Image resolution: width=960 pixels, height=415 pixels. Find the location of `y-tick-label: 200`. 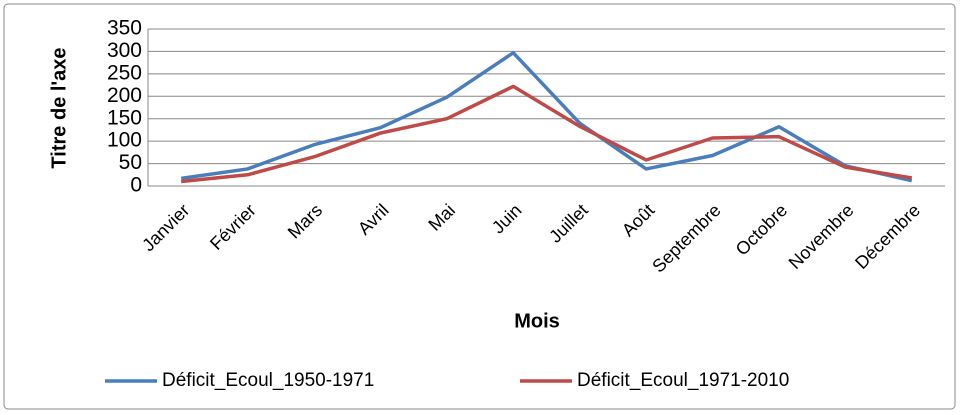

y-tick-label: 200 is located at coordinates (124, 95).